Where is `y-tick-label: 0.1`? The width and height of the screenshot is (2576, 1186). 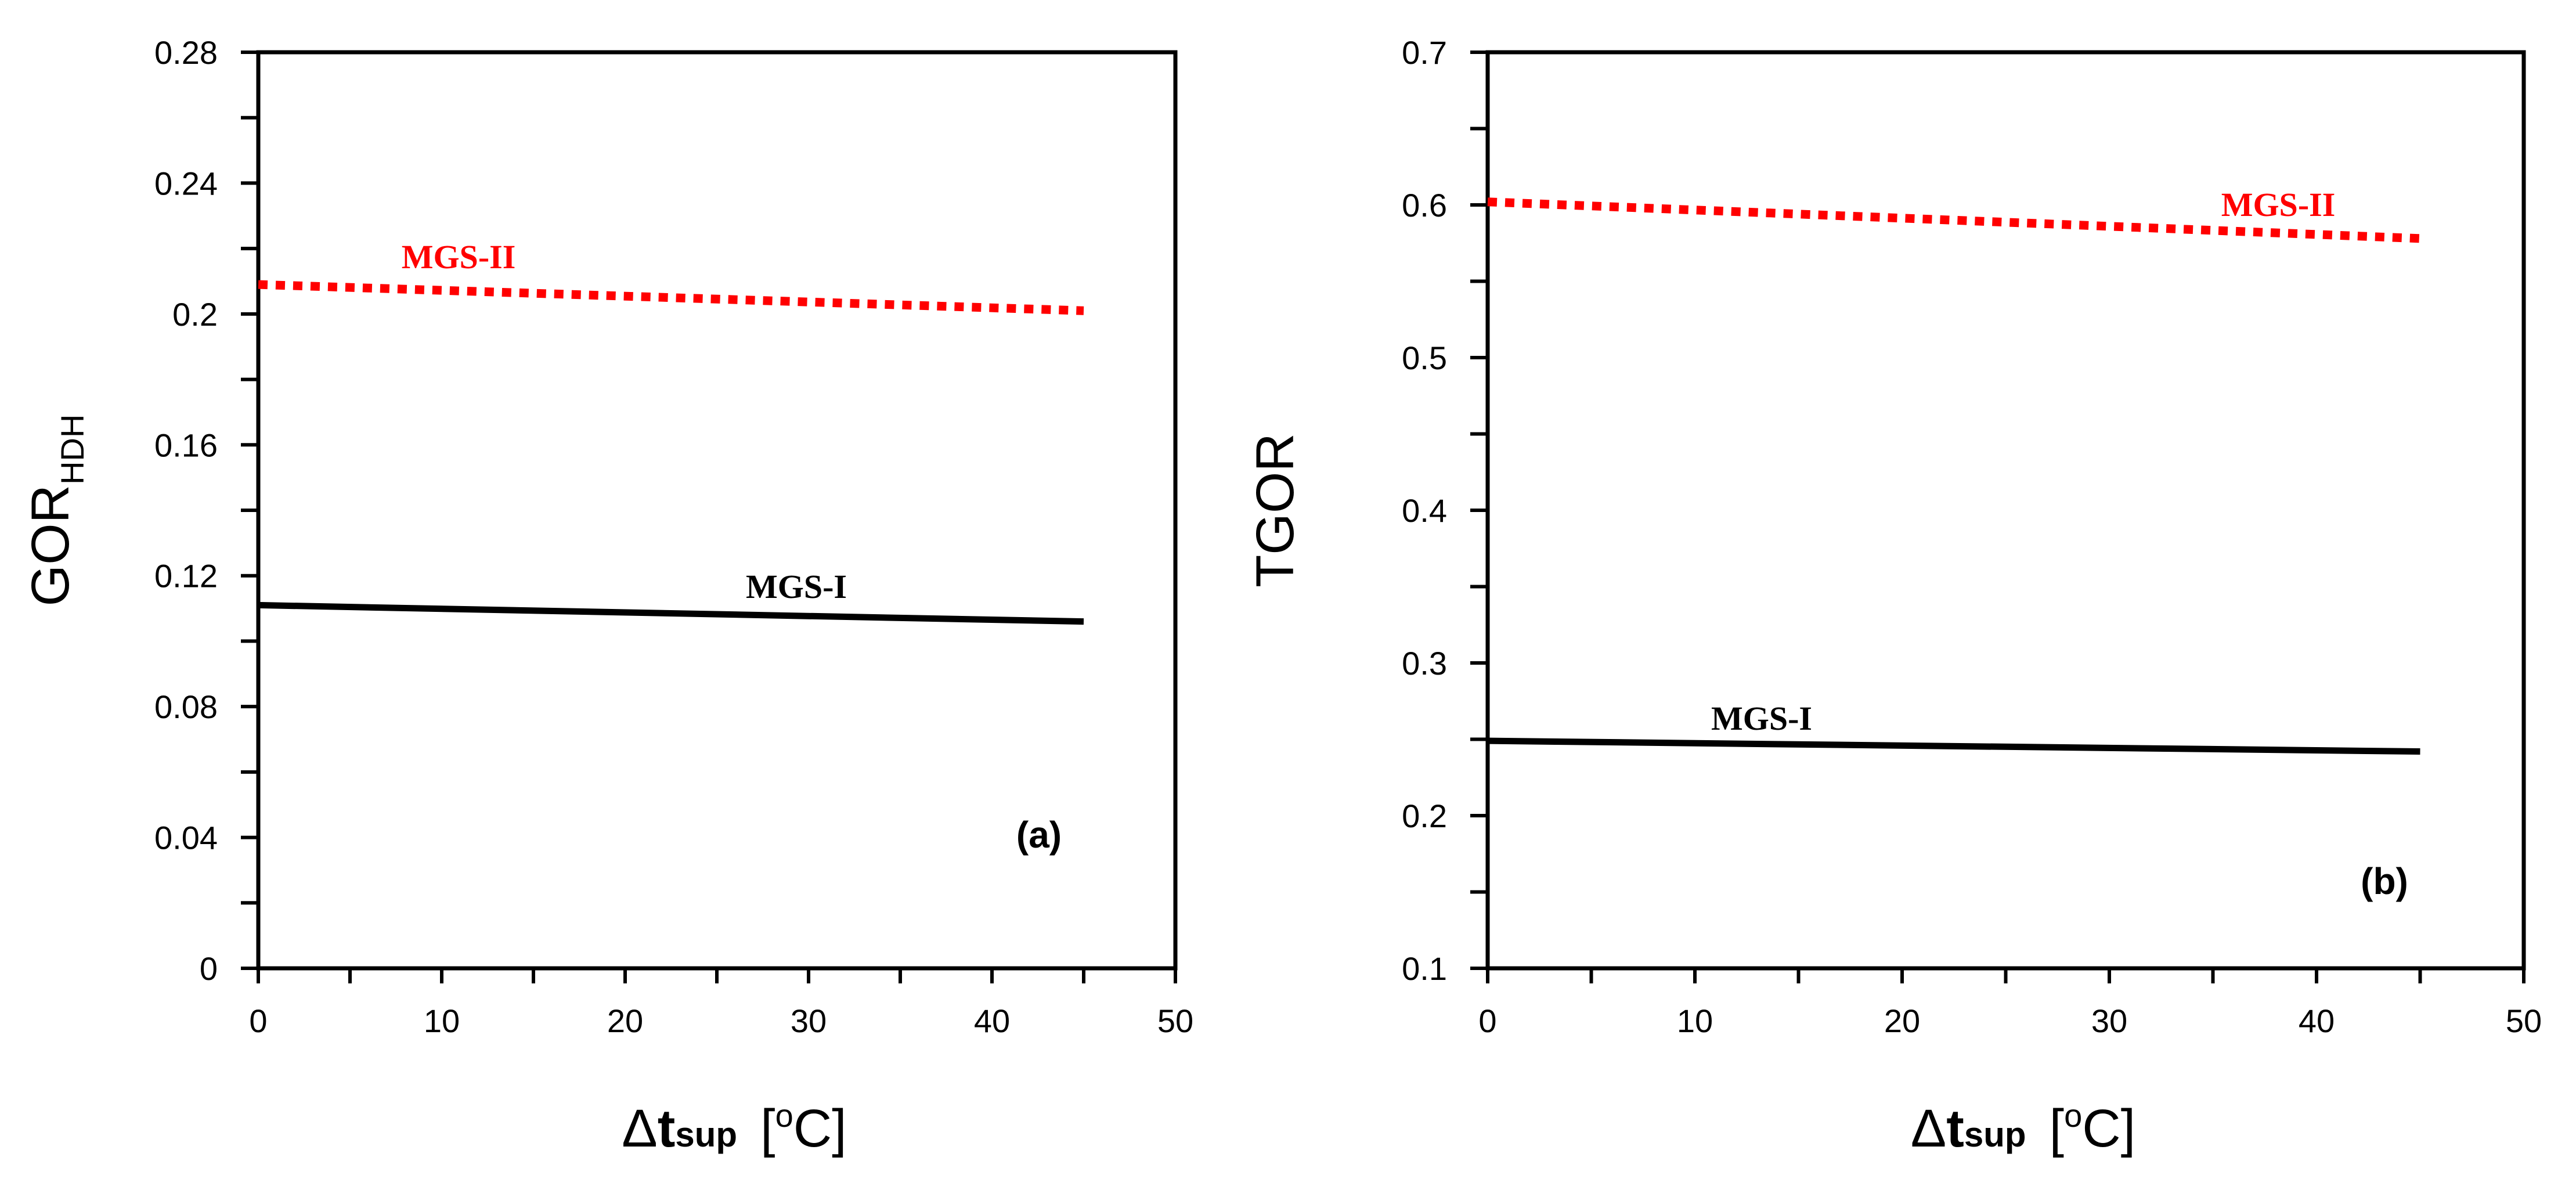
y-tick-label: 0.1 is located at coordinates (1424, 969).